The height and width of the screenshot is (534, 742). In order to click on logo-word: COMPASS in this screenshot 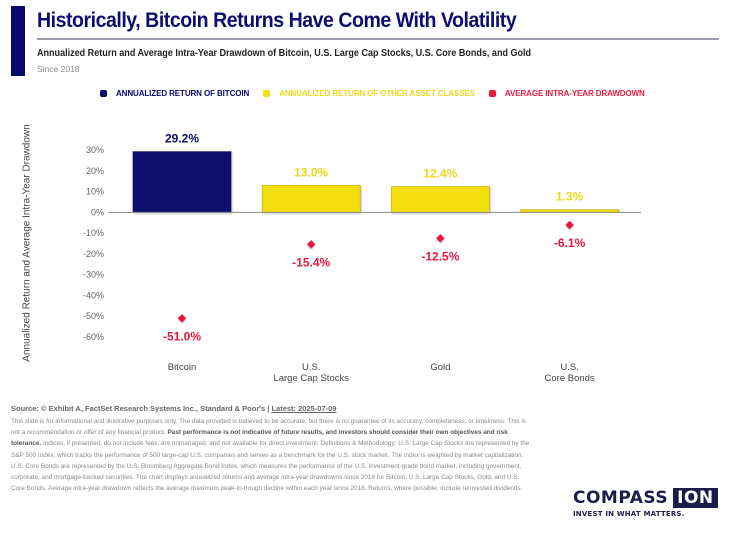, I will do `click(621, 498)`.